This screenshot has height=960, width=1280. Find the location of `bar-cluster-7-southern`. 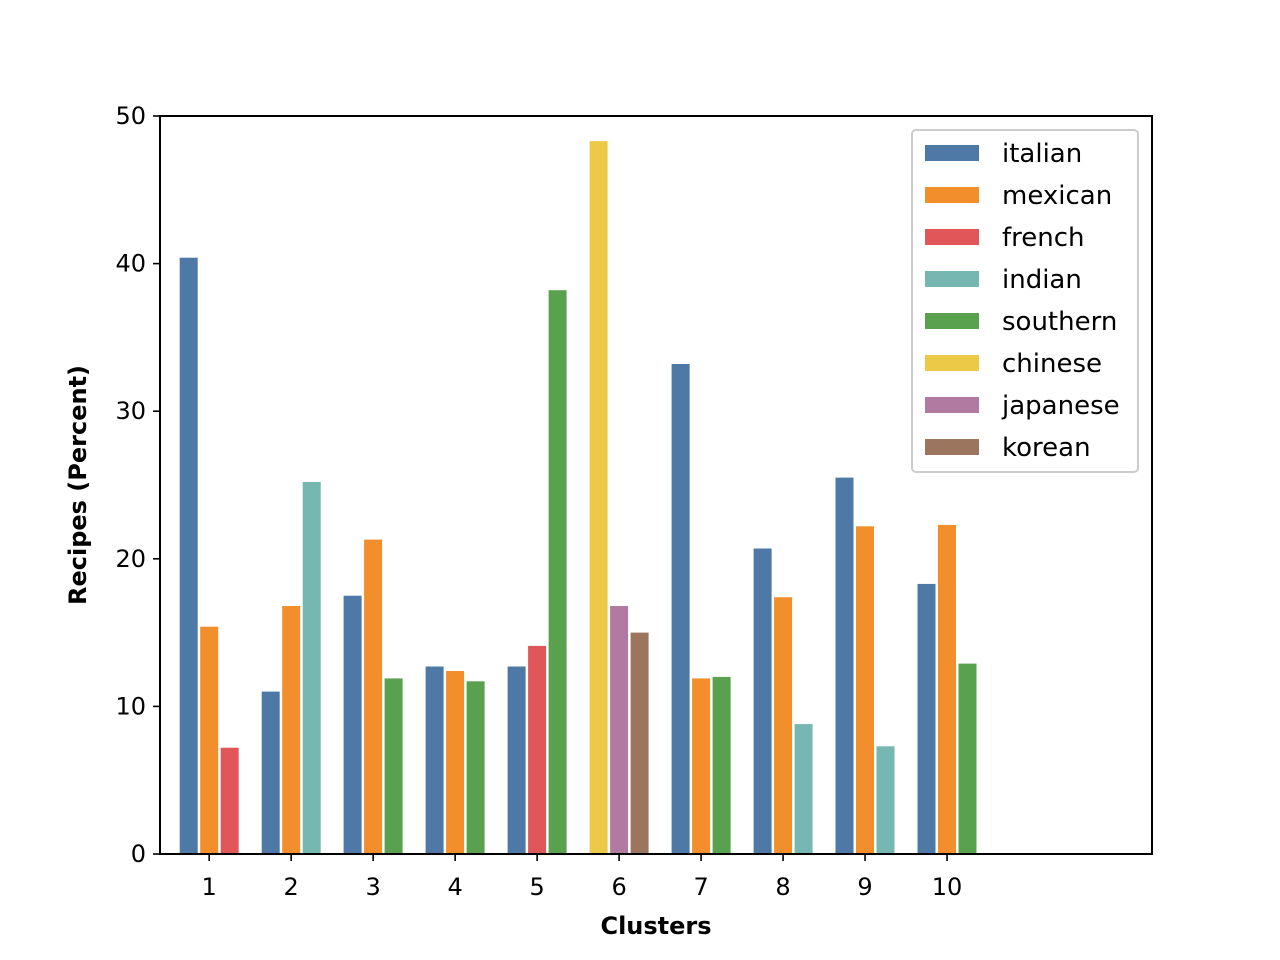

bar-cluster-7-southern is located at coordinates (721, 765).